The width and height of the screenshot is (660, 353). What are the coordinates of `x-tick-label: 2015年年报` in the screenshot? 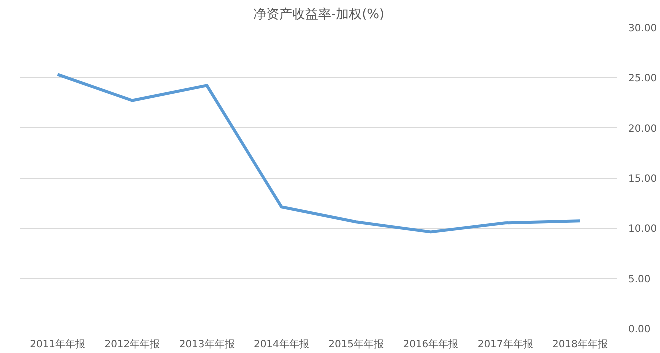 It's located at (356, 344).